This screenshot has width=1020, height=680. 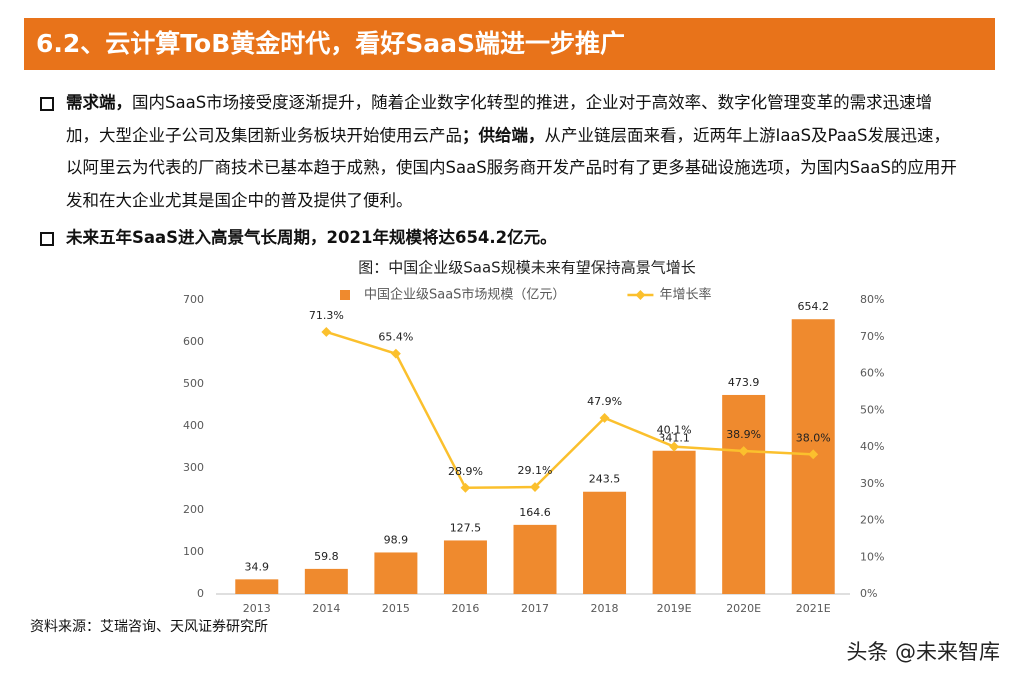 What do you see at coordinates (465, 471) in the screenshot?
I see `line-label: 28.9%` at bounding box center [465, 471].